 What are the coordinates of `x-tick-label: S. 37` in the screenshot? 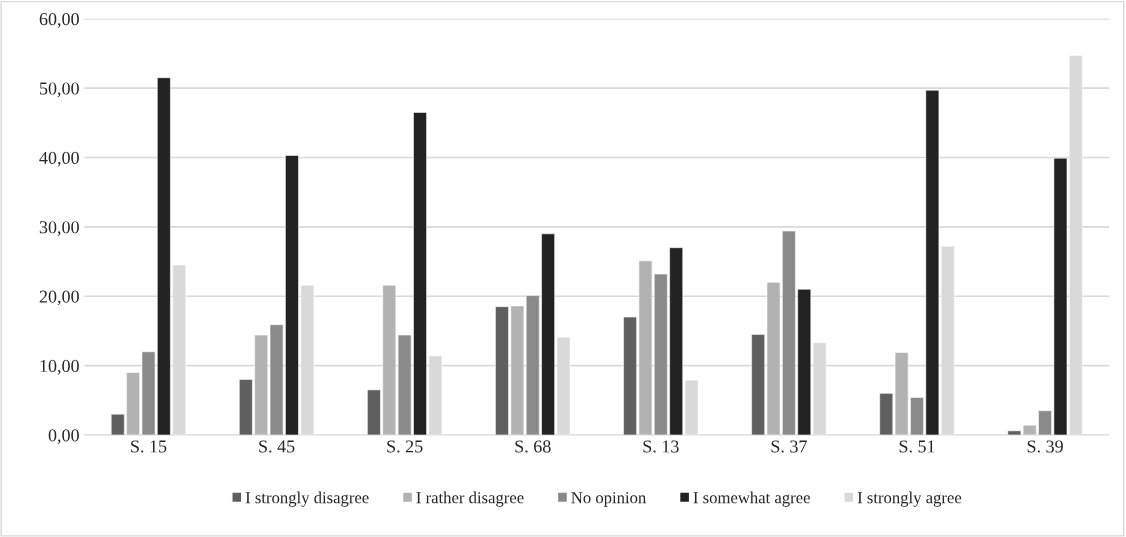 It's located at (789, 446).